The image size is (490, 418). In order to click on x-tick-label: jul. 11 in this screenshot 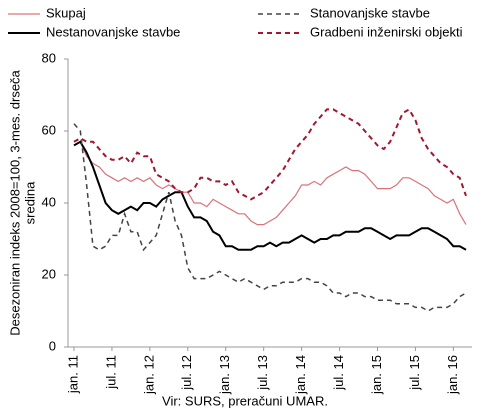, I will do `click(110, 372)`.